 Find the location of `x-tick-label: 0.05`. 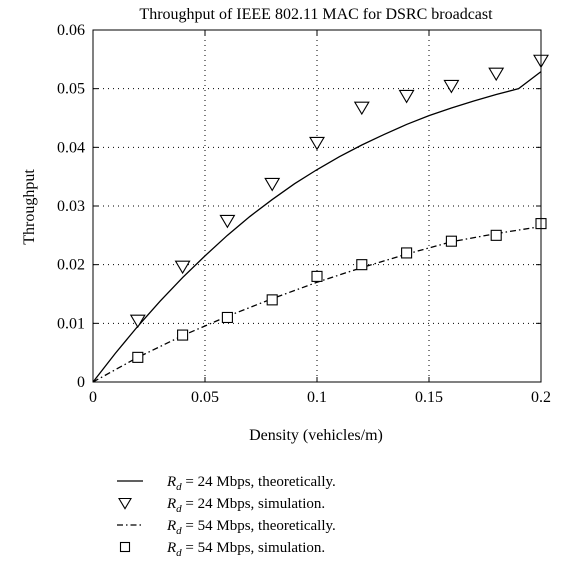

x-tick-label: 0.05 is located at coordinates (205, 397).